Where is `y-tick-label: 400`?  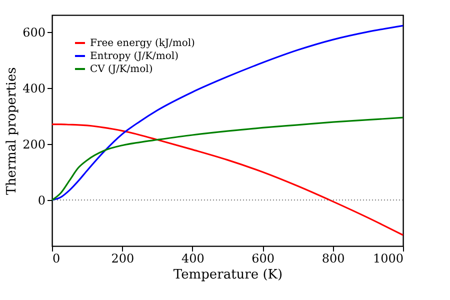 y-tick-label: 400 is located at coordinates (34, 88).